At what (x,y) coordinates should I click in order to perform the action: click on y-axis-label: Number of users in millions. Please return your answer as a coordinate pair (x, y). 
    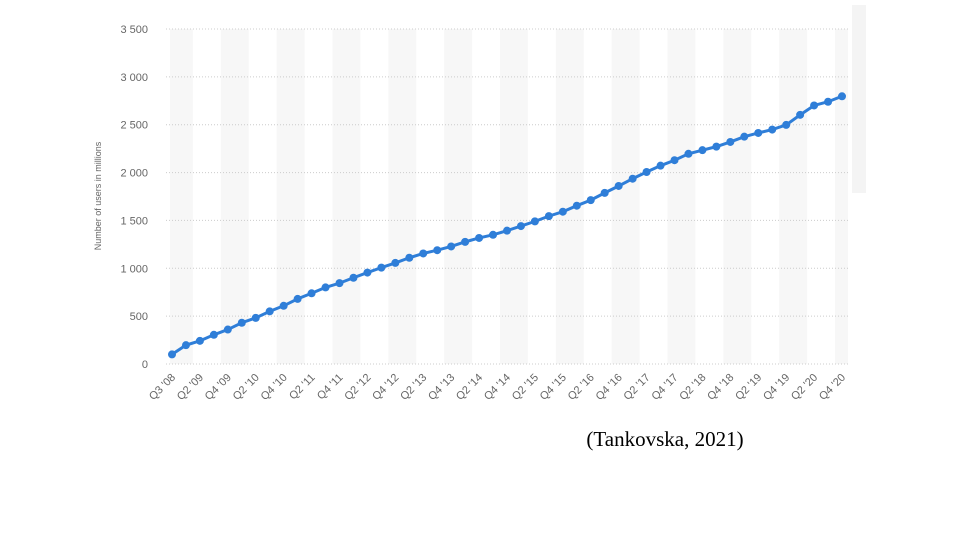
    Looking at the image, I should click on (98, 195).